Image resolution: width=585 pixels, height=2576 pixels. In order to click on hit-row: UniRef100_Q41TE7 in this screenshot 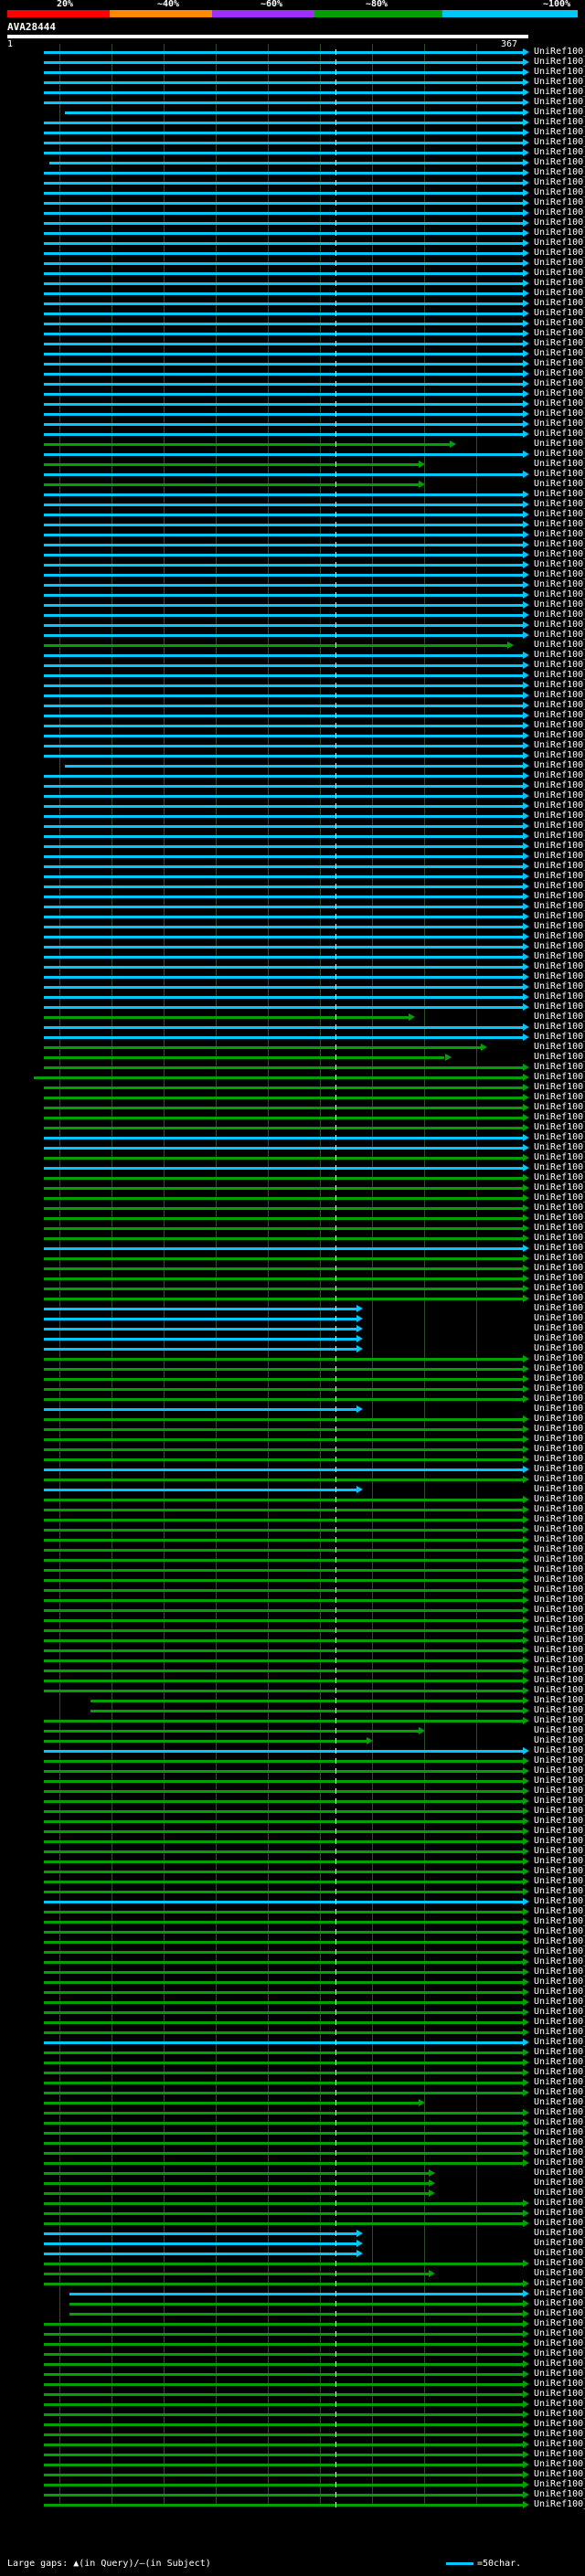, I will do `click(293, 2494)`.